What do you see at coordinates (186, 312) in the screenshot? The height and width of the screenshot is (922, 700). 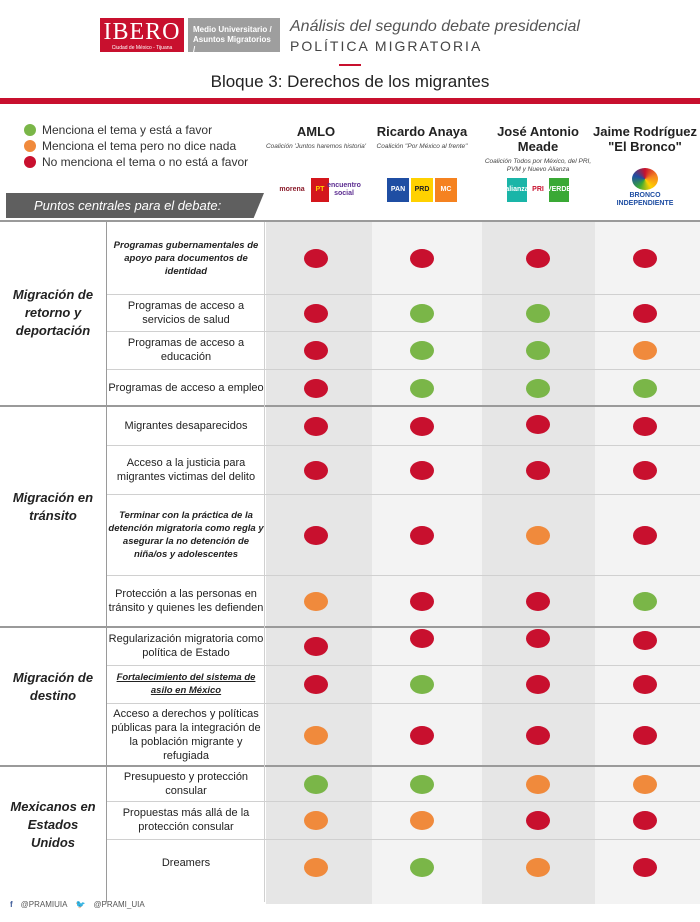 I see `topic-label: Programas de acceso a servicios de salud` at bounding box center [186, 312].